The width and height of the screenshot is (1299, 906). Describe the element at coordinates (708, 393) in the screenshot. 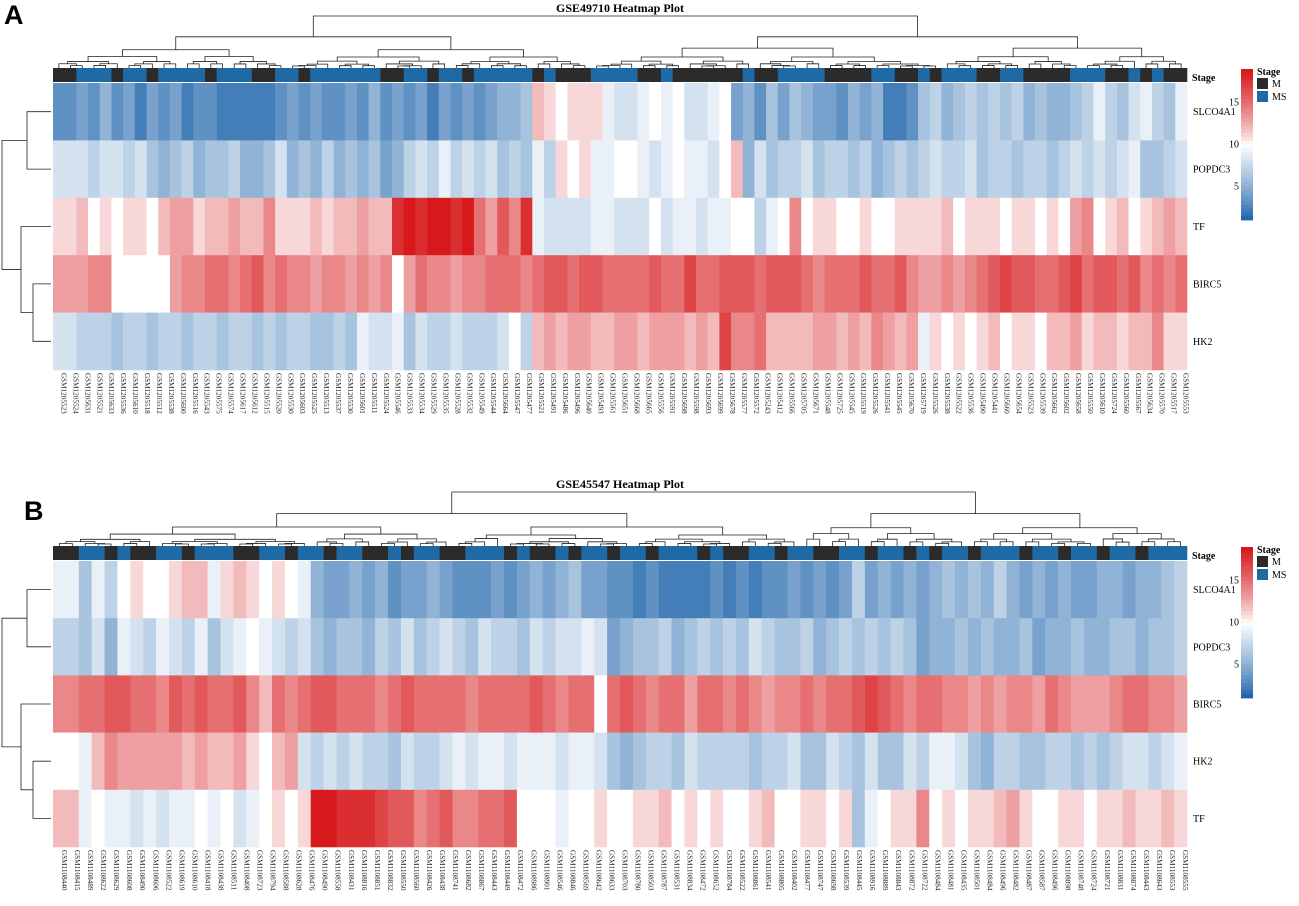

I see `sample-label: GSM1205693` at that location.